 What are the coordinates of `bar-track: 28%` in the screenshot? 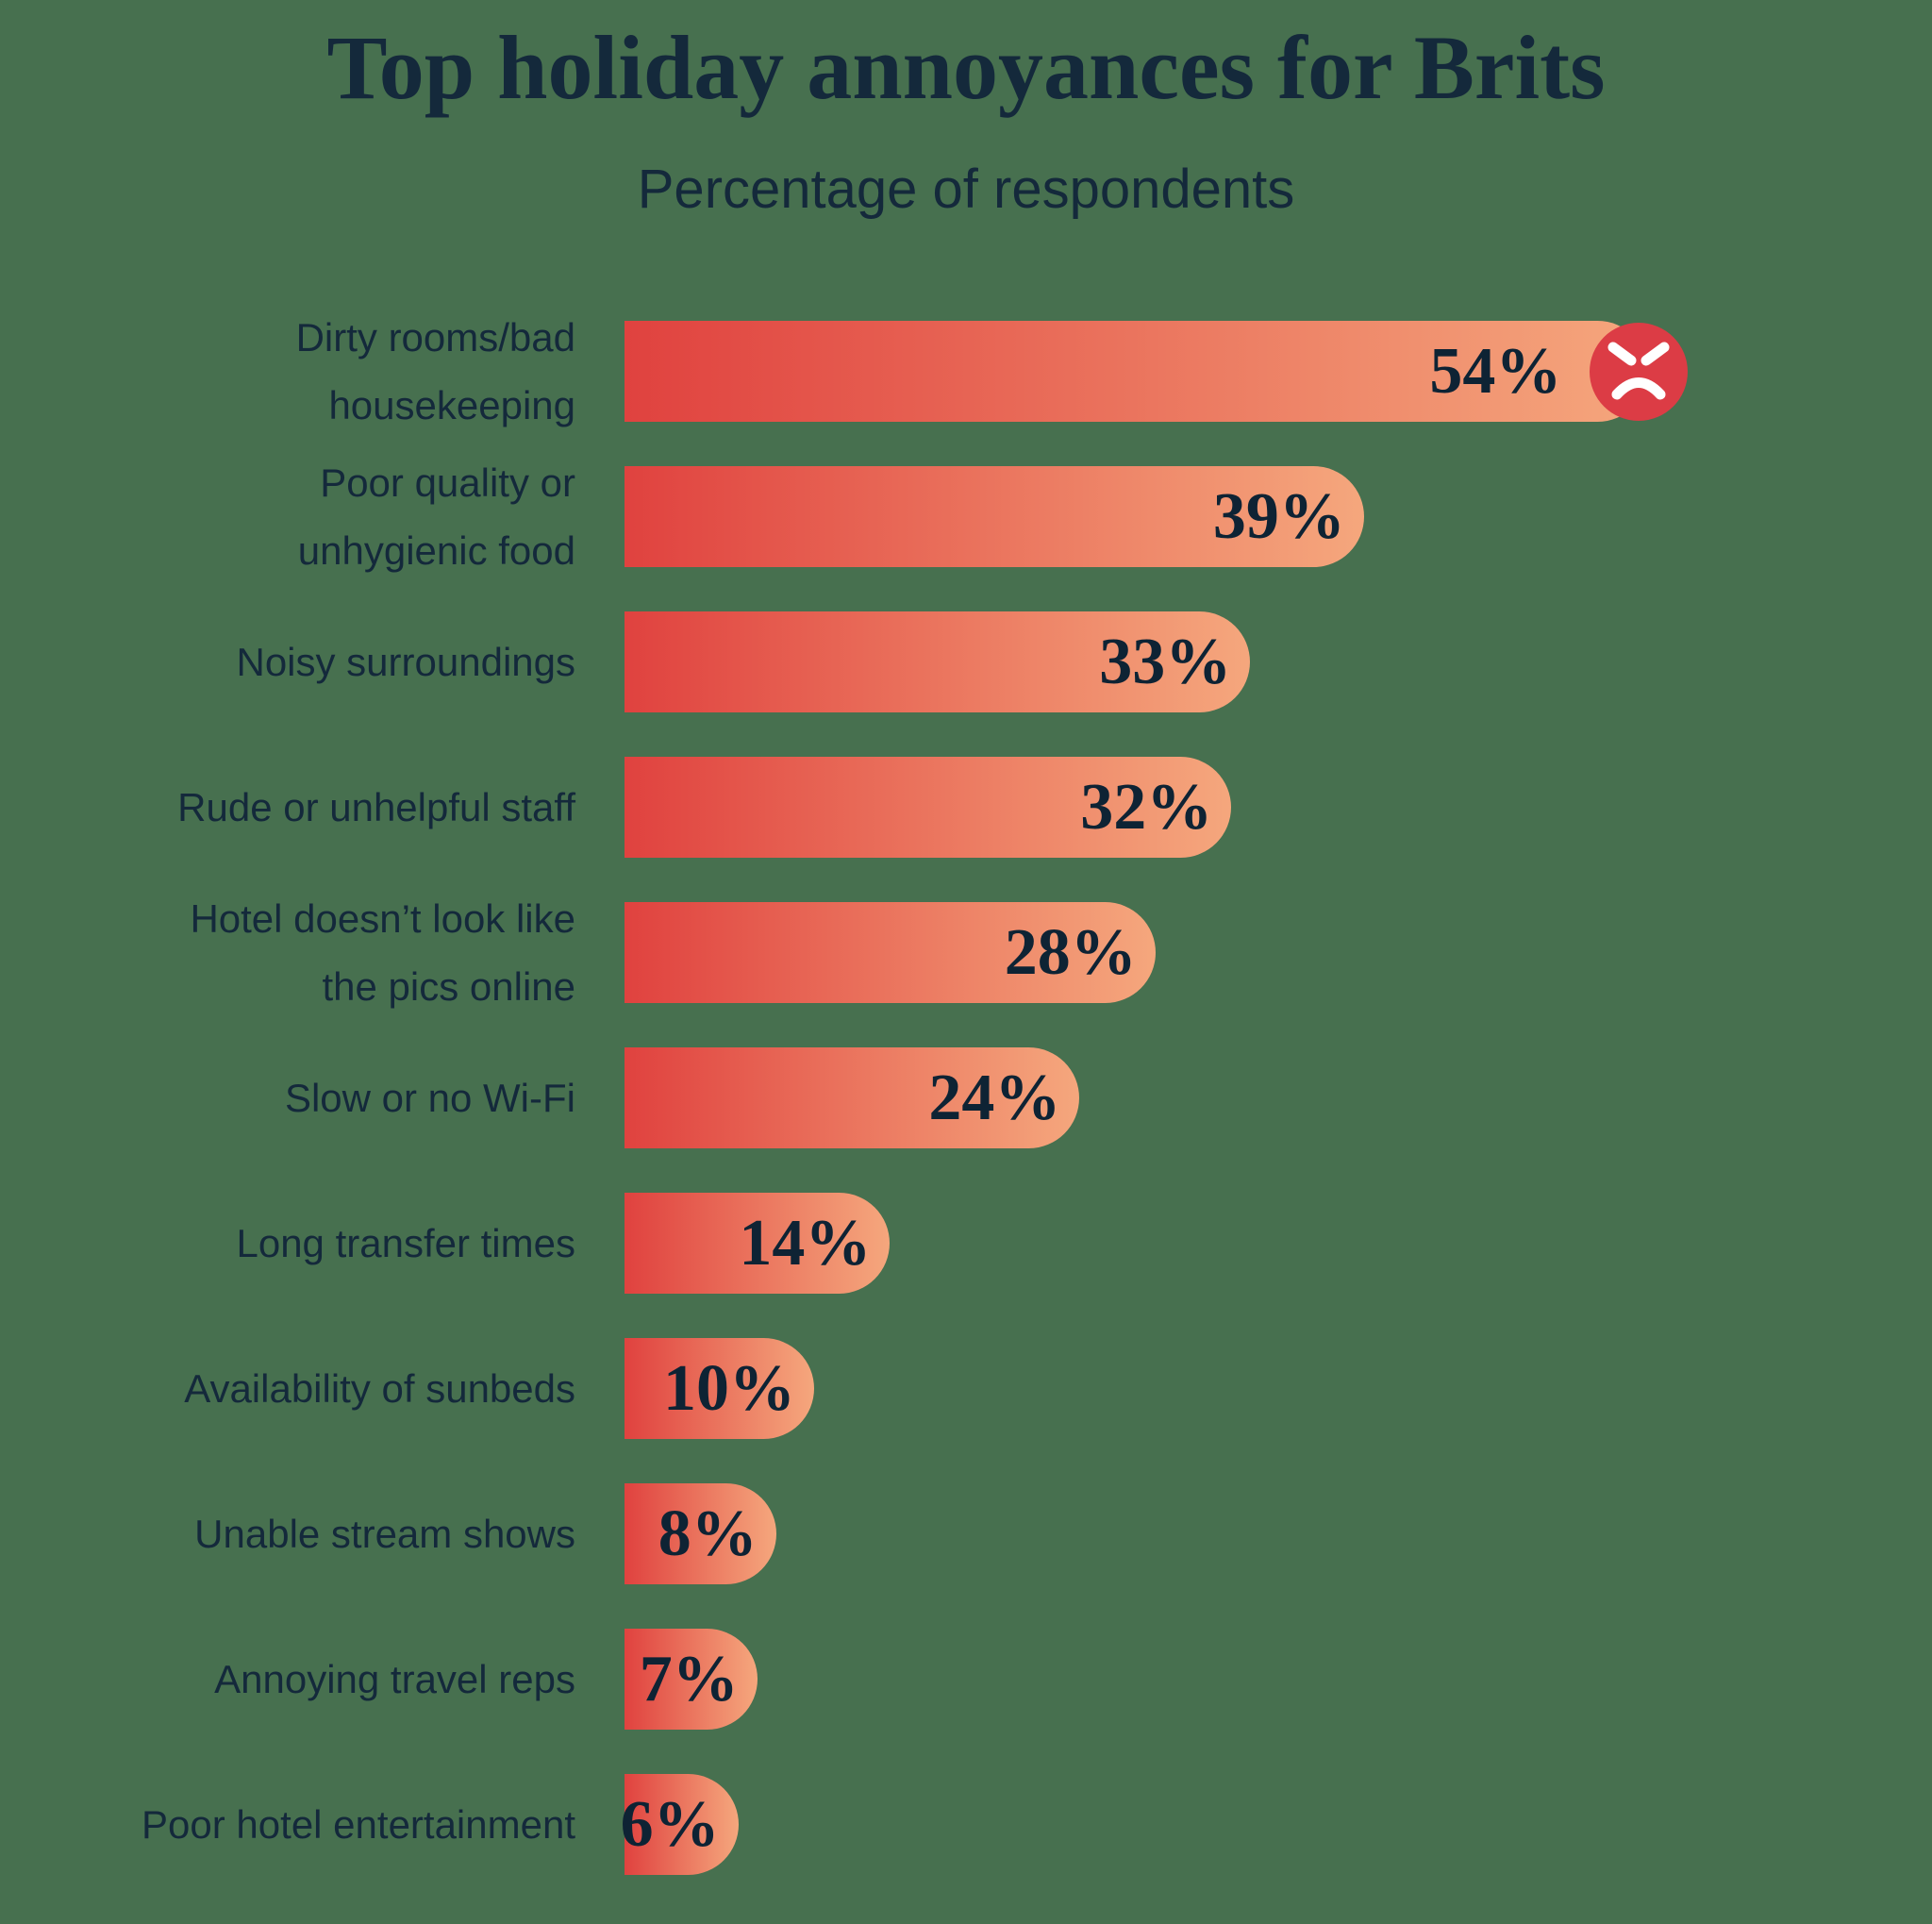 It's located at (1278, 953).